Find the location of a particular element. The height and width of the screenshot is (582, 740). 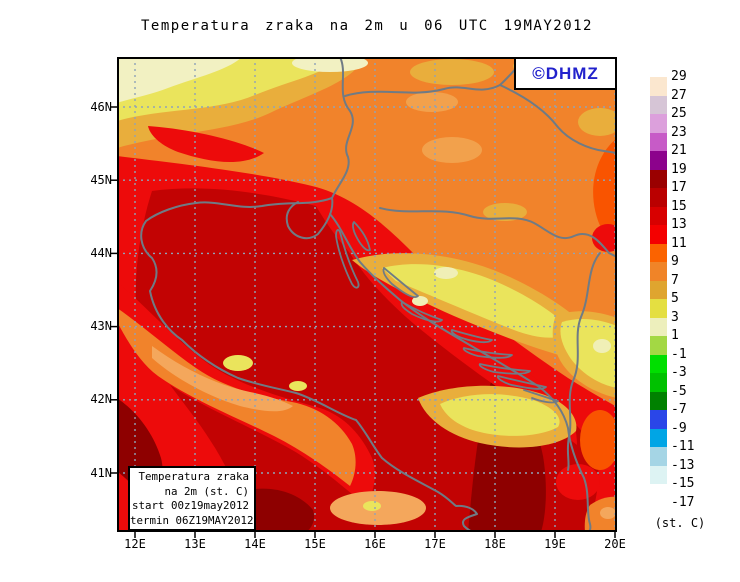

east-yellow-regions is located at coordinates (484, 350).